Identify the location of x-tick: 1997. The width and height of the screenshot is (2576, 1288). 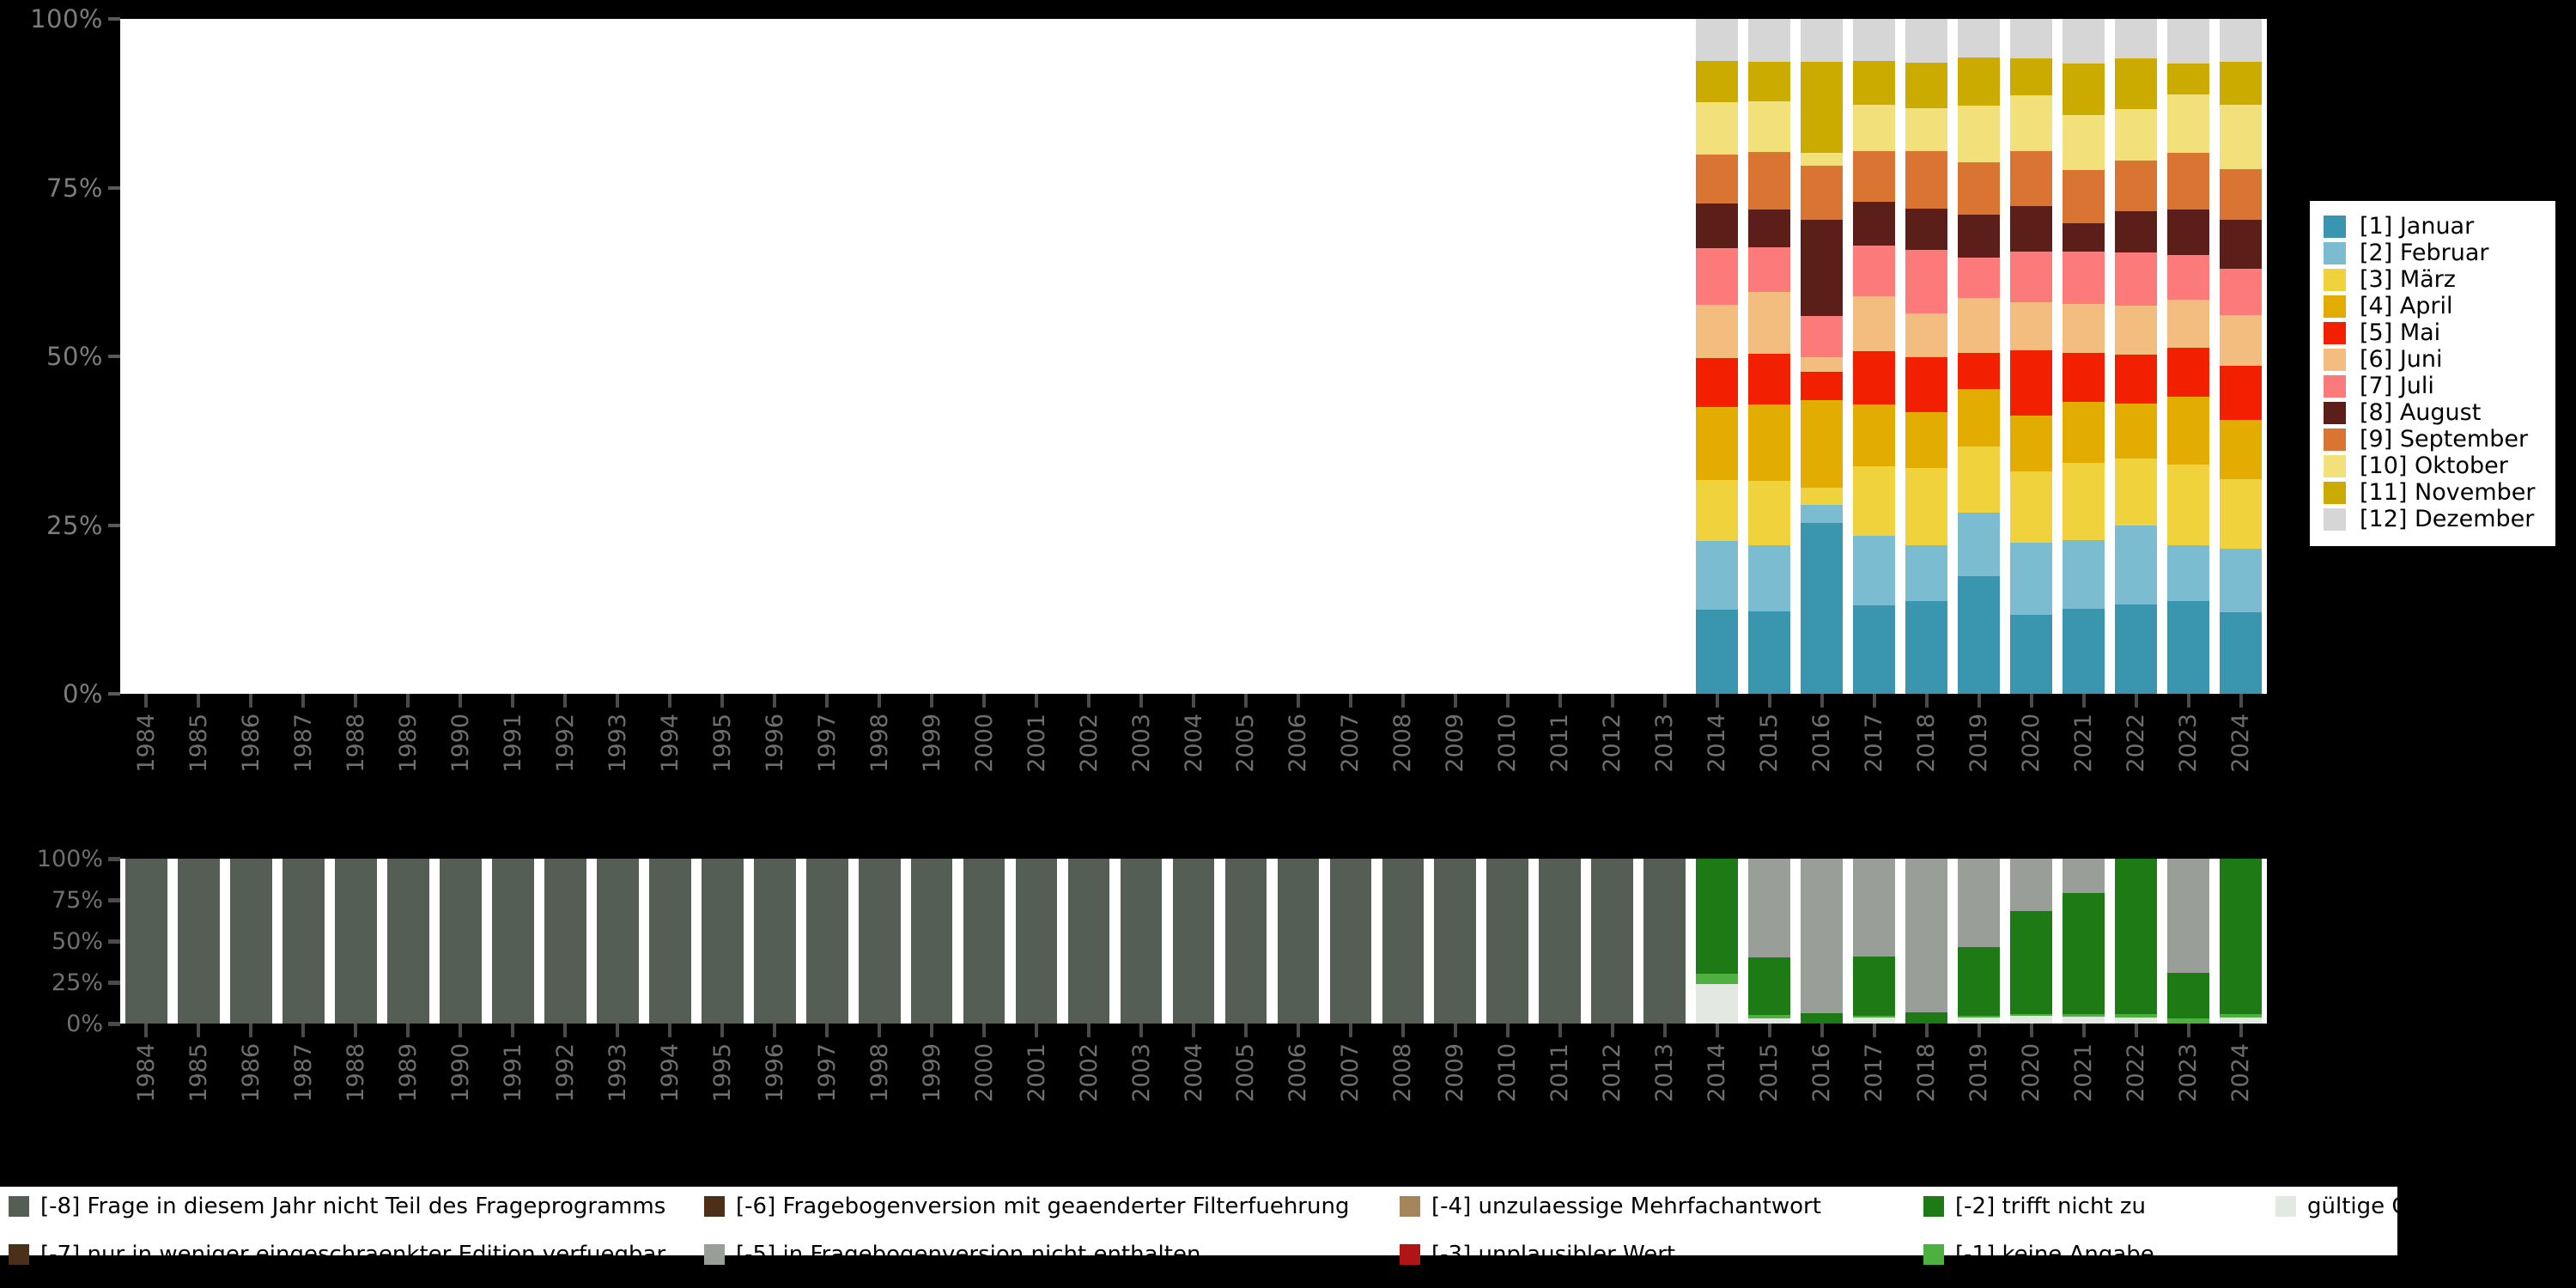
(827, 733).